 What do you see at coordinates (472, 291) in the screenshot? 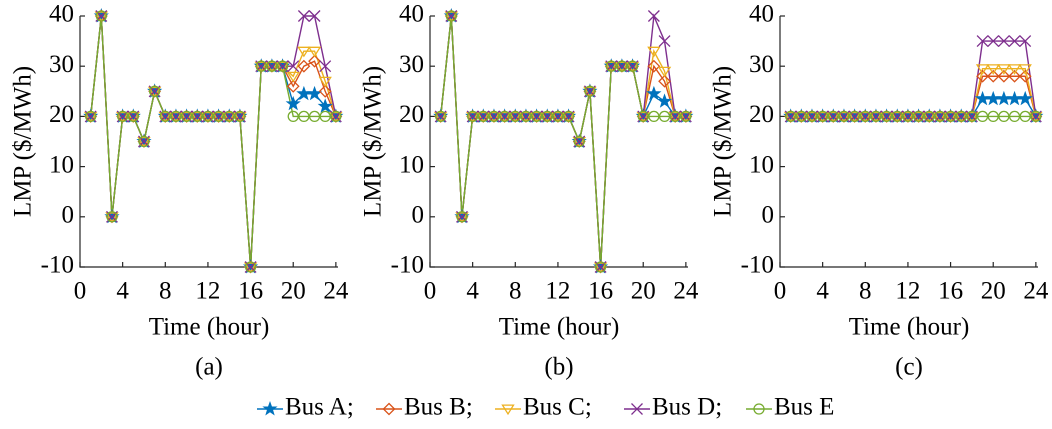
I see `x-tick-label: 4` at bounding box center [472, 291].